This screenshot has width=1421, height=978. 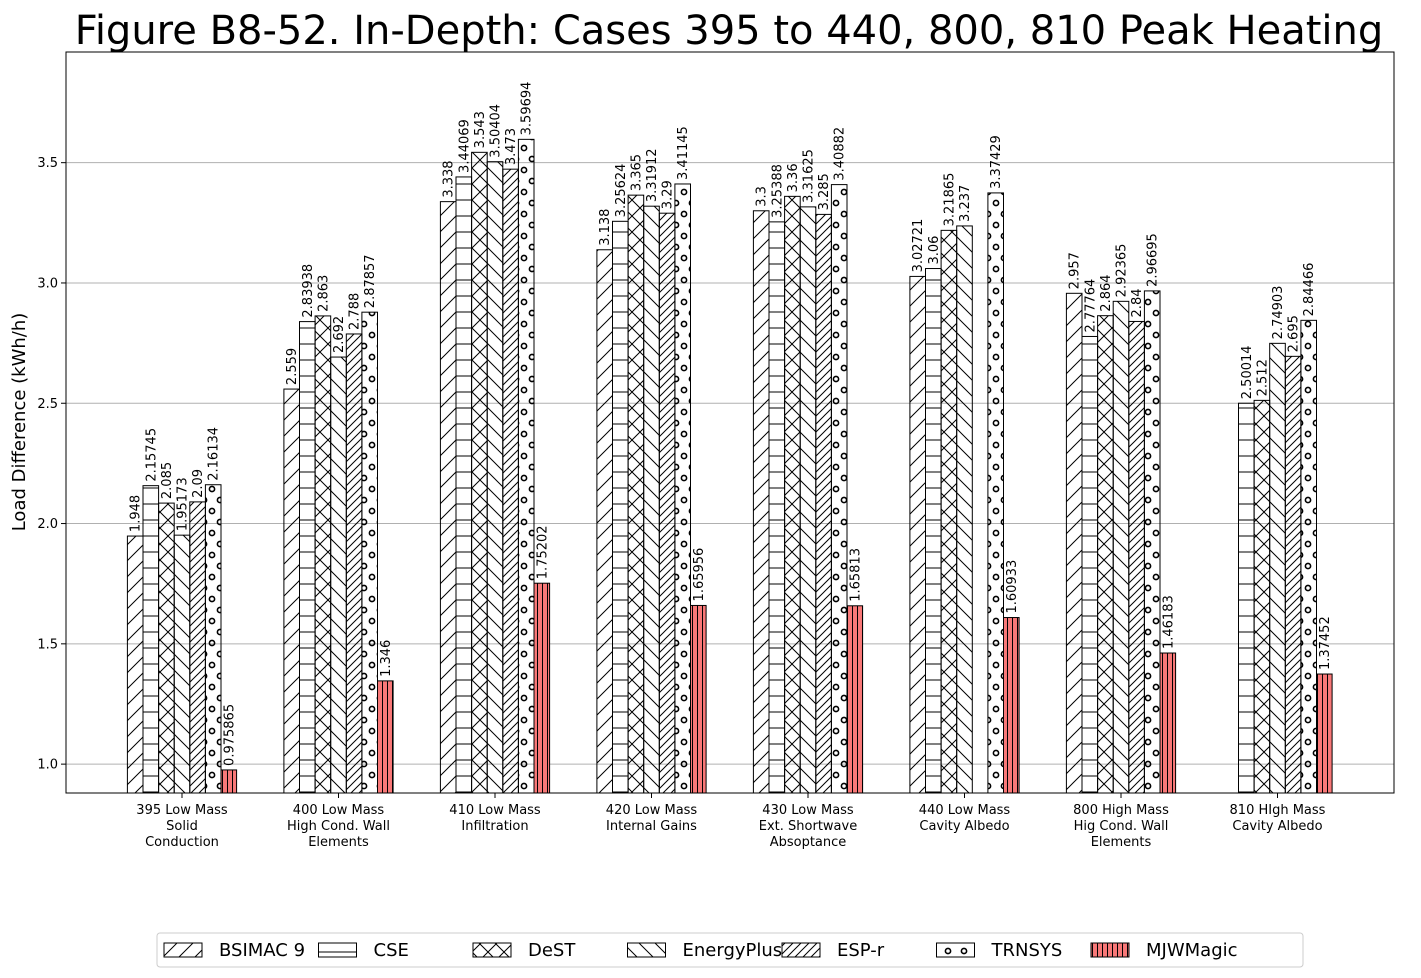 What do you see at coordinates (1122, 271) in the screenshot?
I see `data-label: 2.92365` at bounding box center [1122, 271].